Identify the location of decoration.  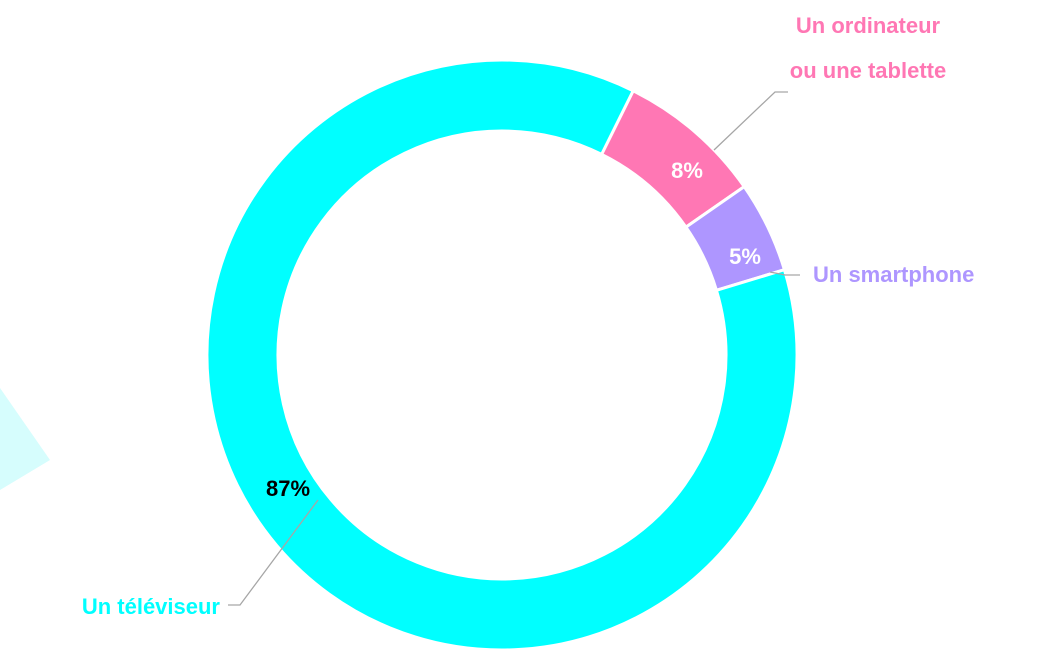
(25, 439).